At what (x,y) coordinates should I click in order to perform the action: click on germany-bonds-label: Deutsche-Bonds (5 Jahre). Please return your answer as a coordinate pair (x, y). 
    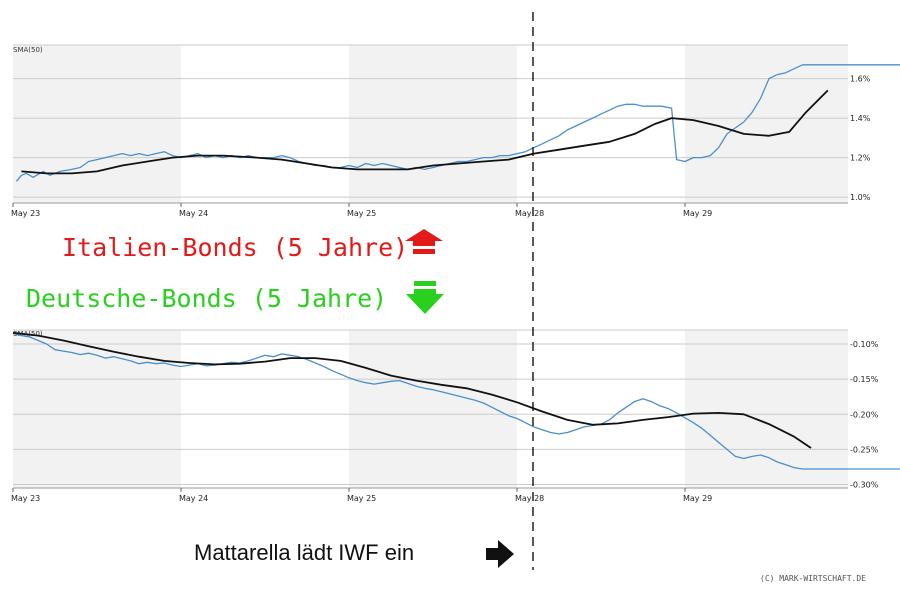
    Looking at the image, I should click on (206, 298).